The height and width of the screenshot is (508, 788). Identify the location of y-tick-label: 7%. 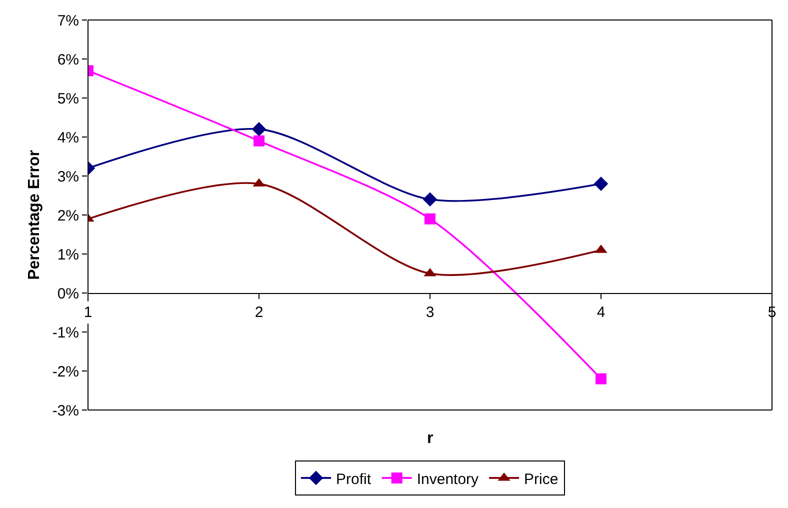
(68, 21).